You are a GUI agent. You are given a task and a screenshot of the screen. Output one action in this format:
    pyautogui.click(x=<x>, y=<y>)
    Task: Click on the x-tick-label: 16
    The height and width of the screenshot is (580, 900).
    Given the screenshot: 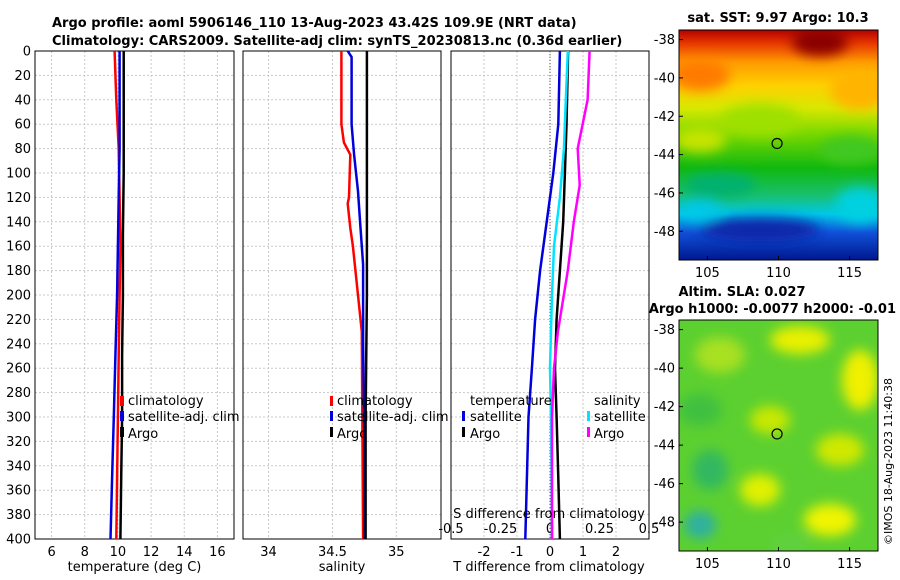 What is the action you would take?
    pyautogui.click(x=217, y=552)
    